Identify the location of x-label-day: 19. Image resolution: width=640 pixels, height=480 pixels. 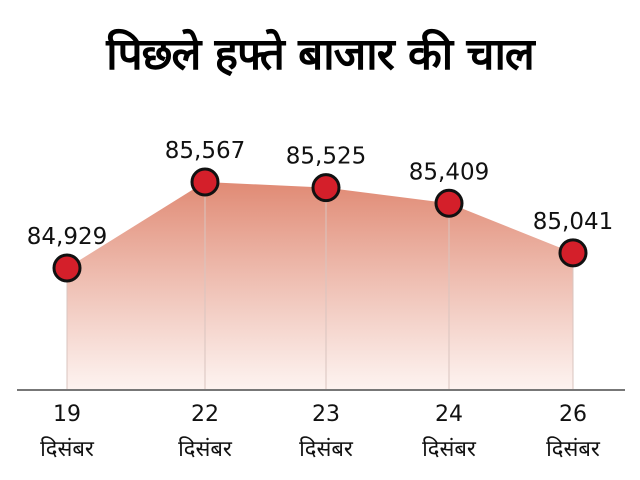
(67, 414).